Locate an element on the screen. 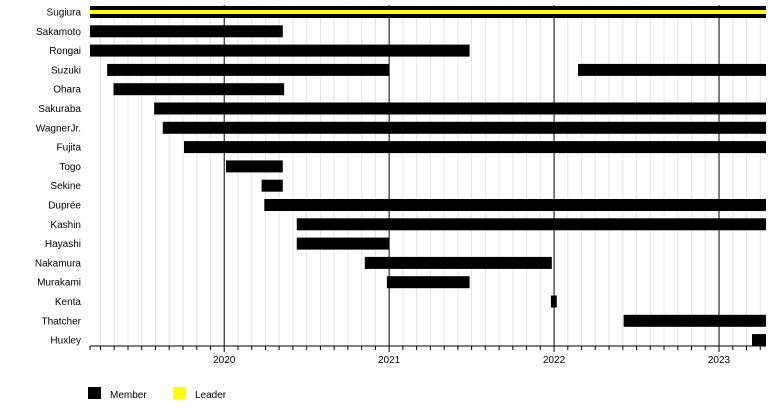 This screenshot has width=780, height=410. row-label-hayashi: Hayashi is located at coordinates (63, 244).